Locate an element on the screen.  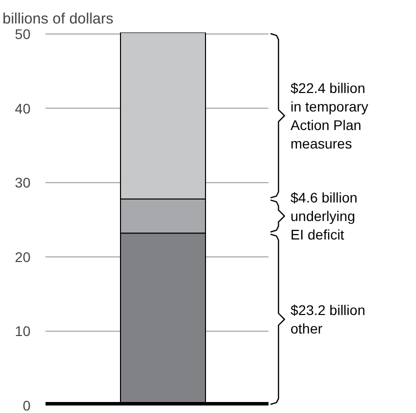
y-tick-label: 50 is located at coordinates (22, 34).